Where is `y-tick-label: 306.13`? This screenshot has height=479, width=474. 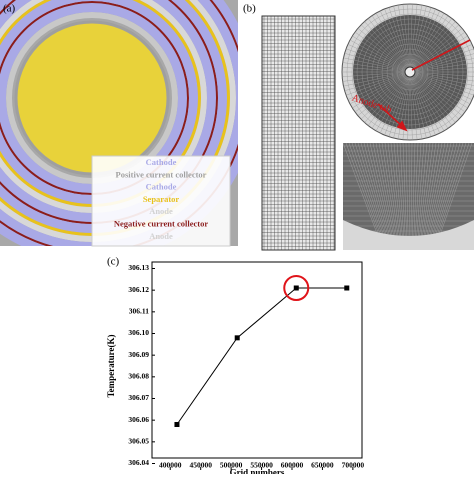
y-tick-label: 306.13 is located at coordinates (138, 267).